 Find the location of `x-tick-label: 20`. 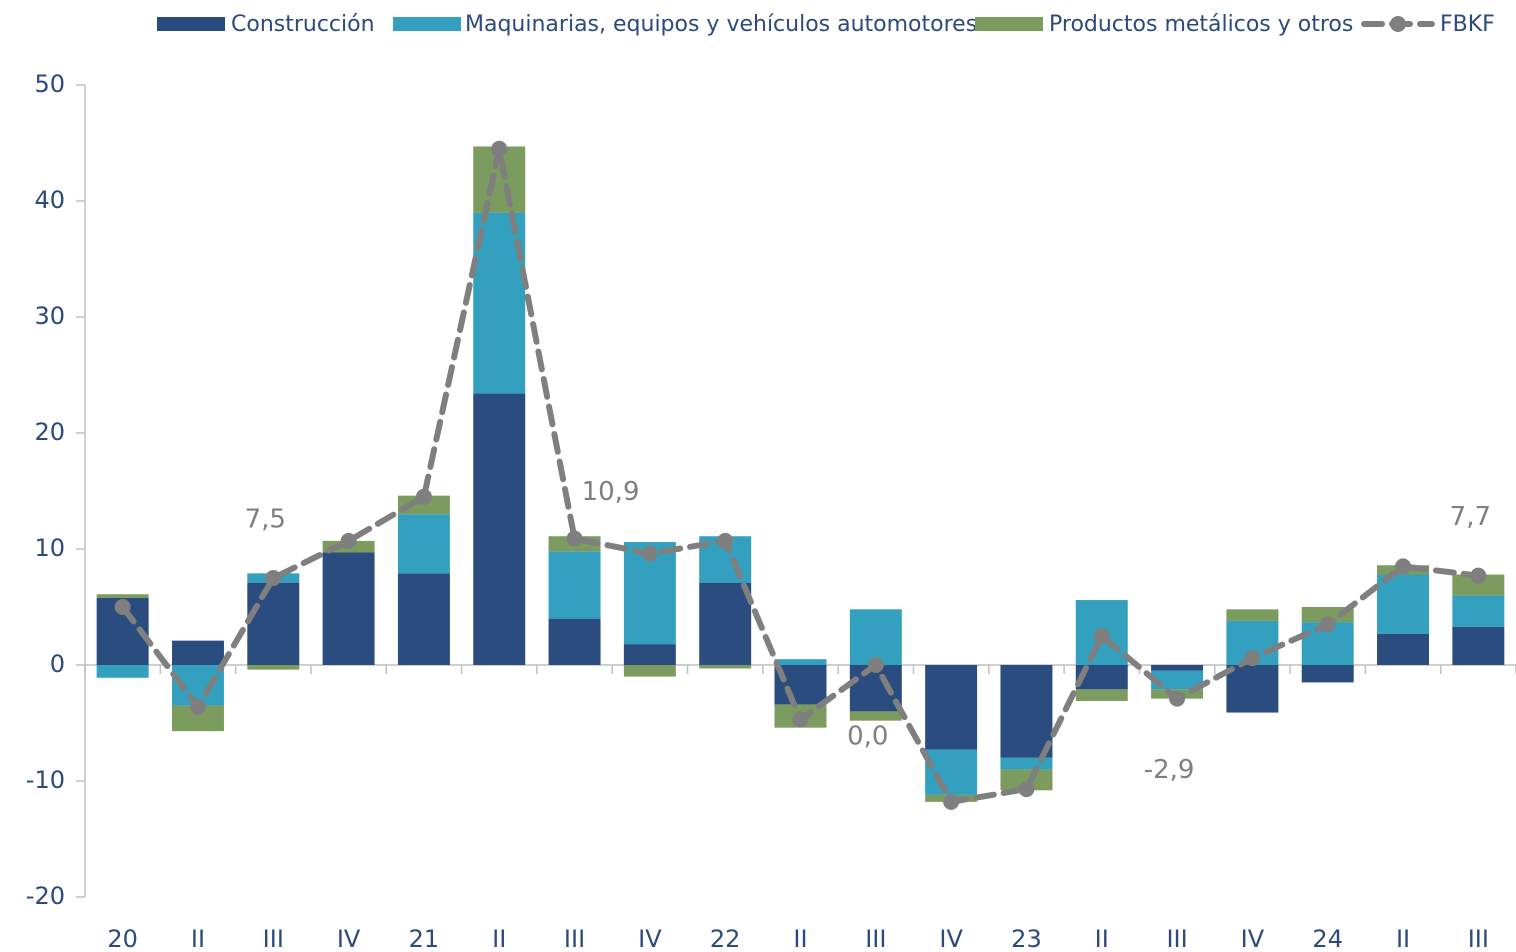

x-tick-label: 20 is located at coordinates (122, 938).